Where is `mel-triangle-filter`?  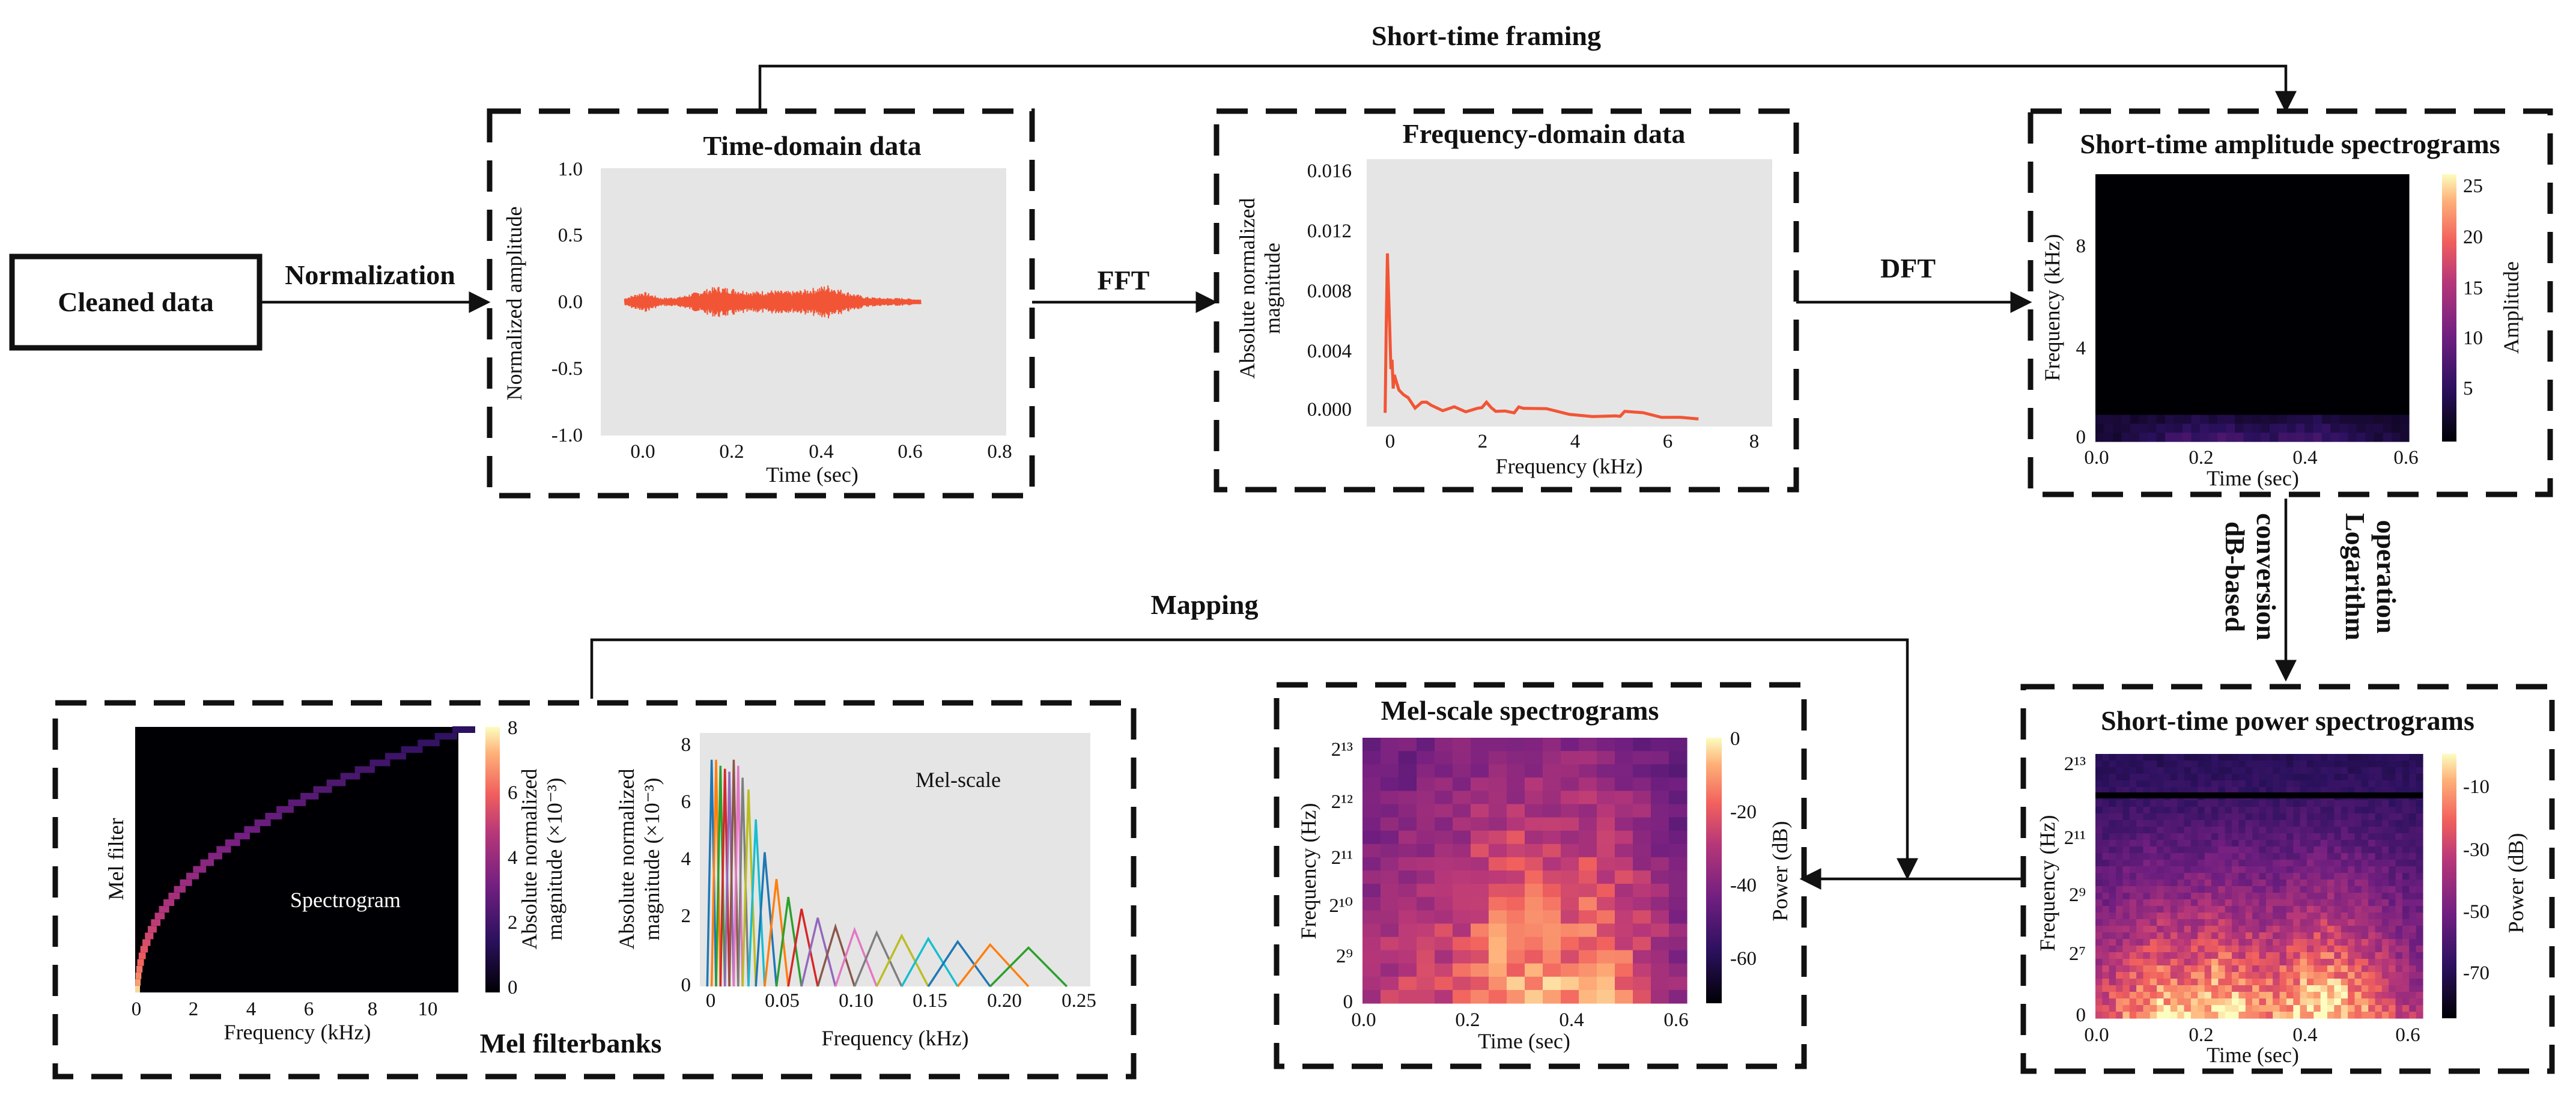
mel-triangle-filter is located at coordinates (725, 877).